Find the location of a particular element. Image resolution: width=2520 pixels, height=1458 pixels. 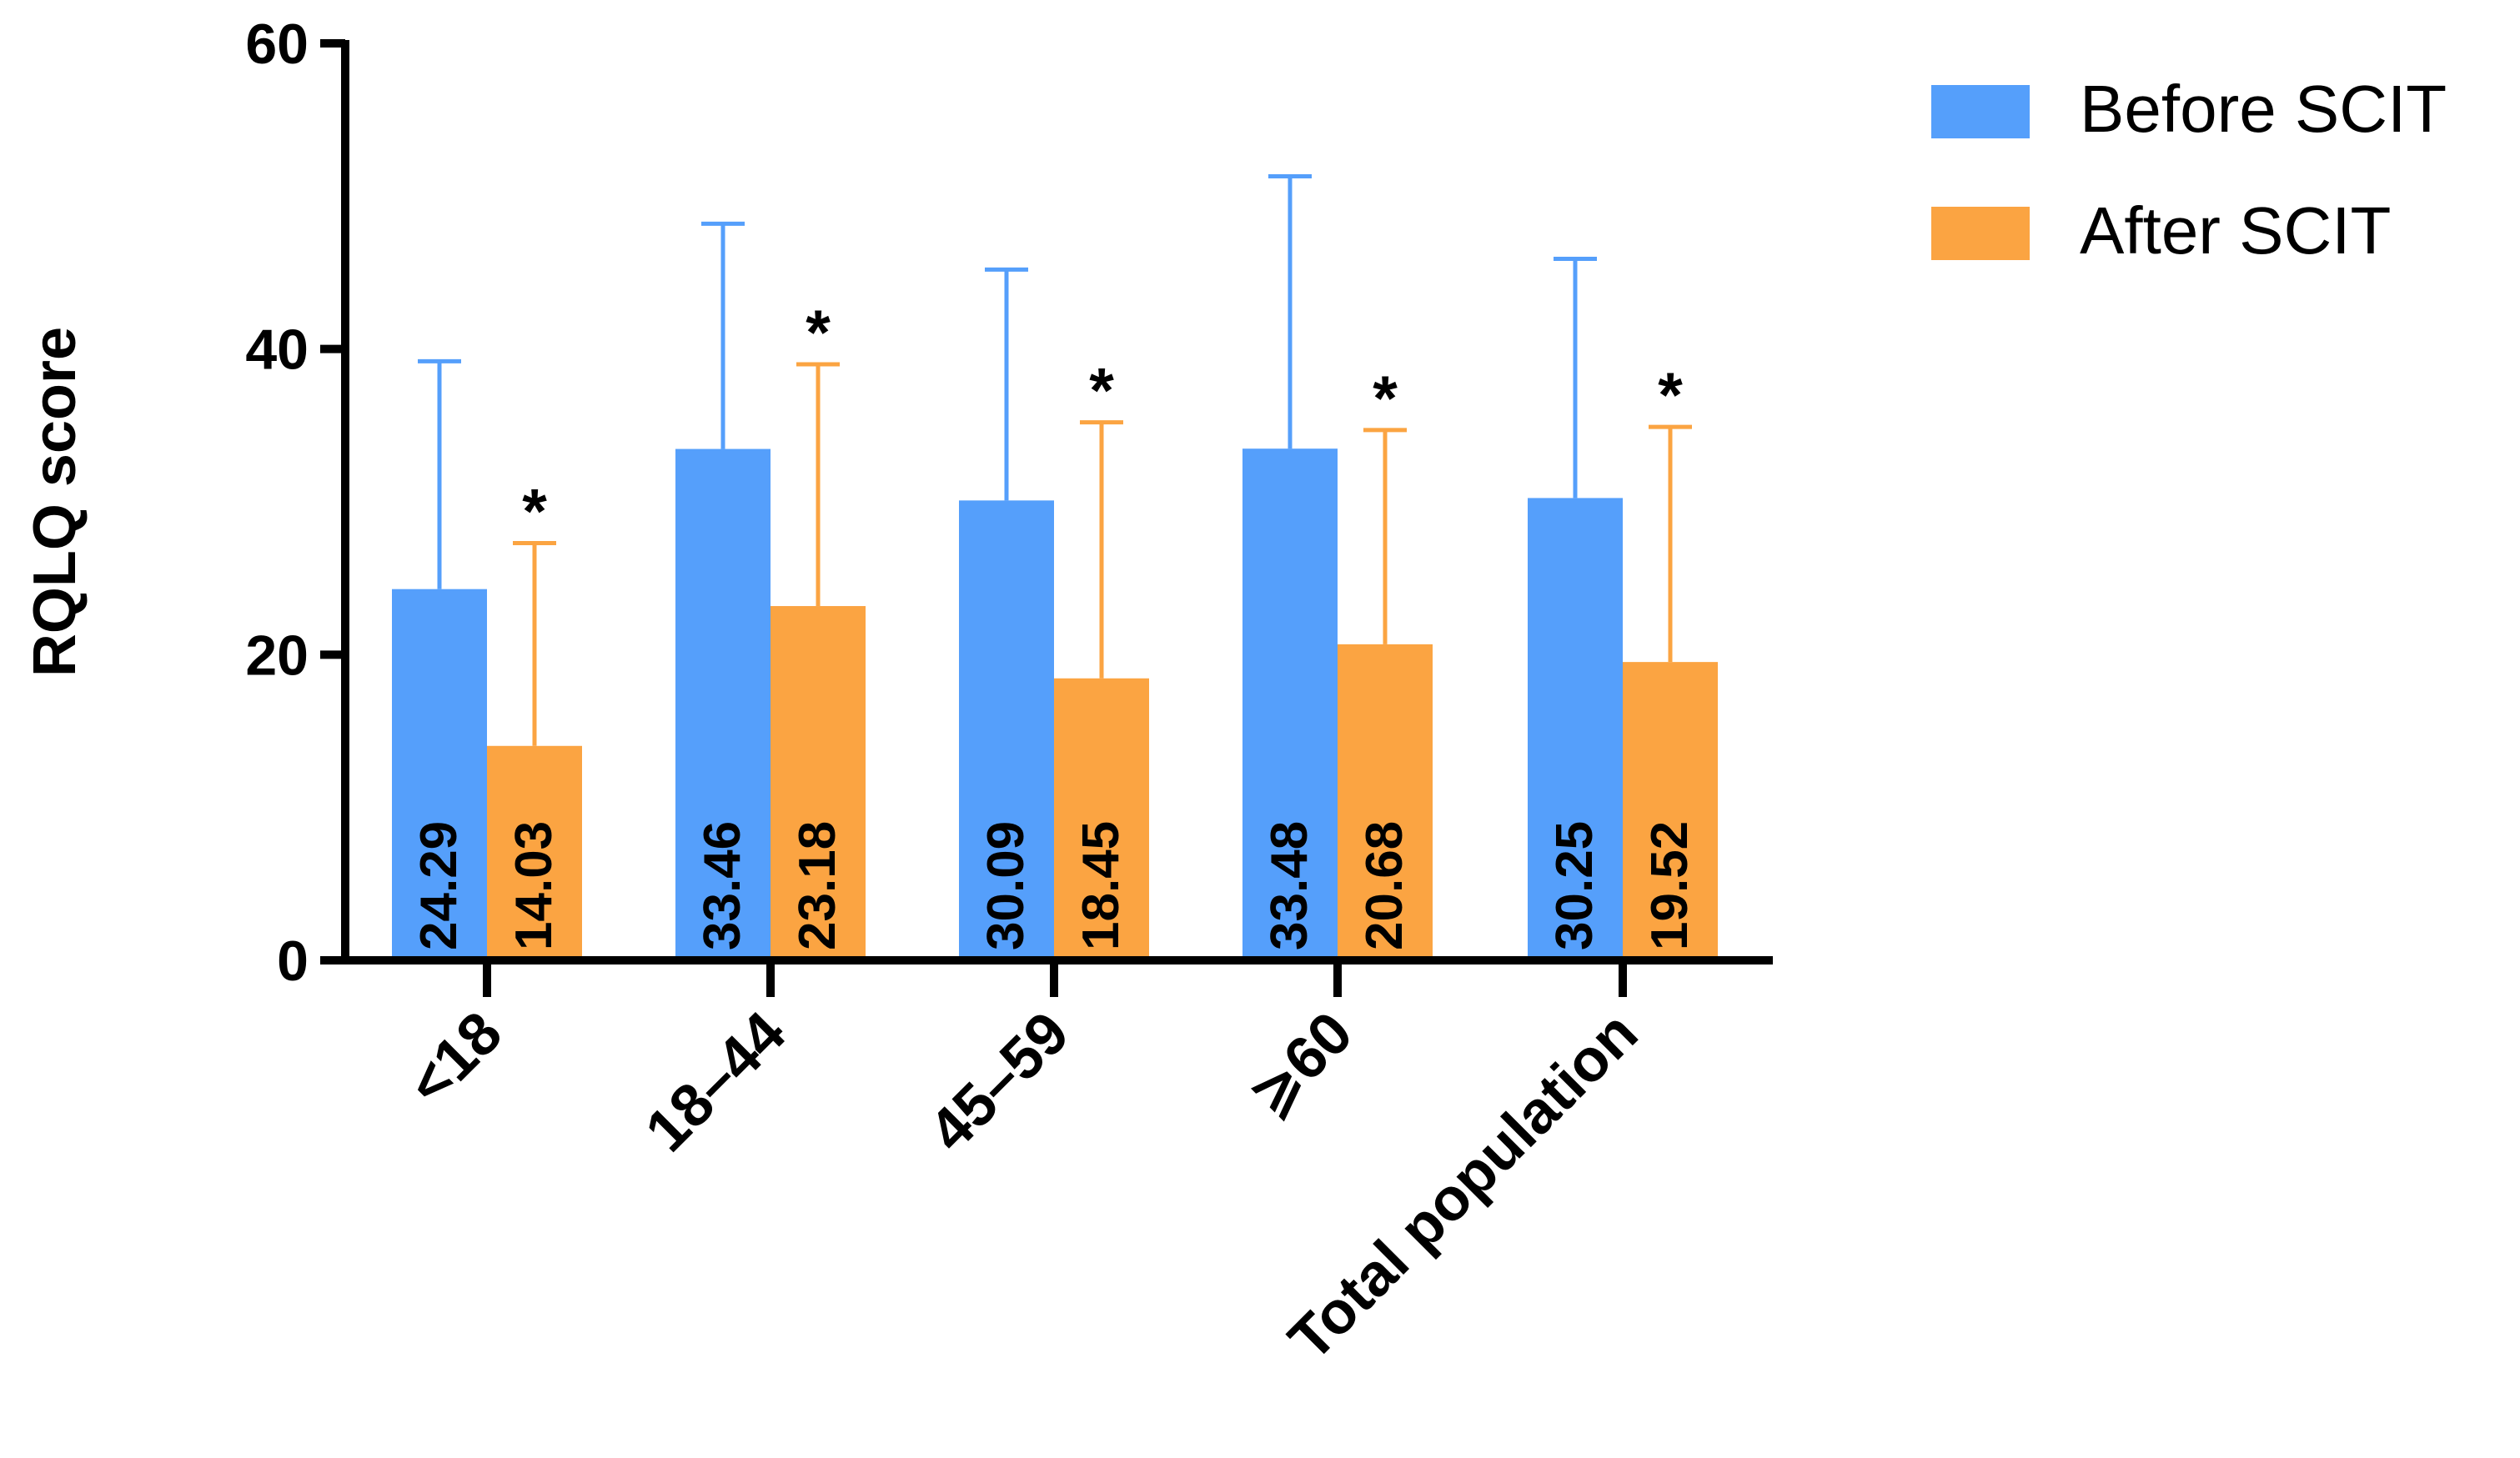

data-label-before: 30.25 is located at coordinates (1575, 885).